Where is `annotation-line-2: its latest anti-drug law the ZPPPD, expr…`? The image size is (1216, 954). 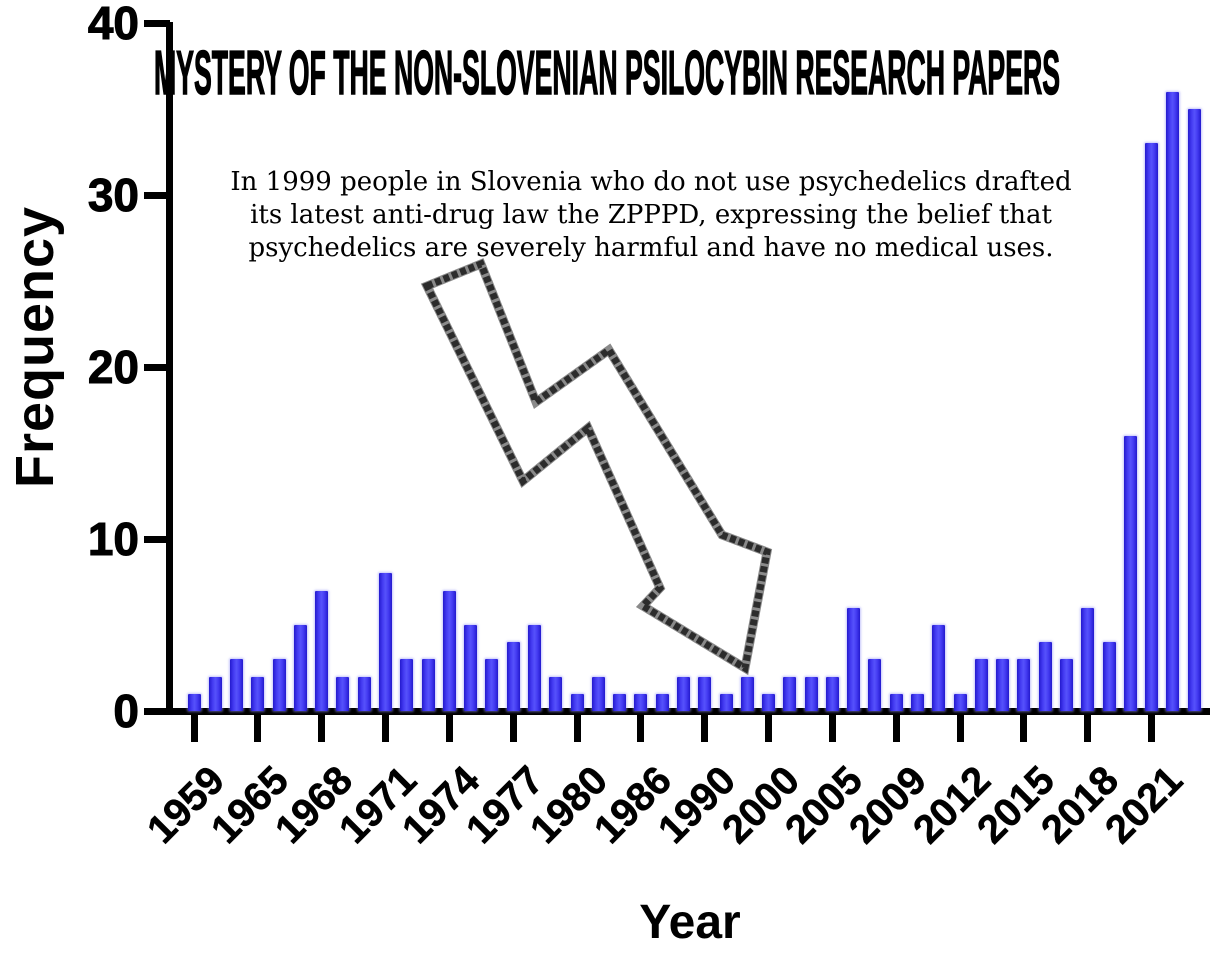
annotation-line-2: its latest anti-drug law the ZPPPD, expr… is located at coordinates (651, 215).